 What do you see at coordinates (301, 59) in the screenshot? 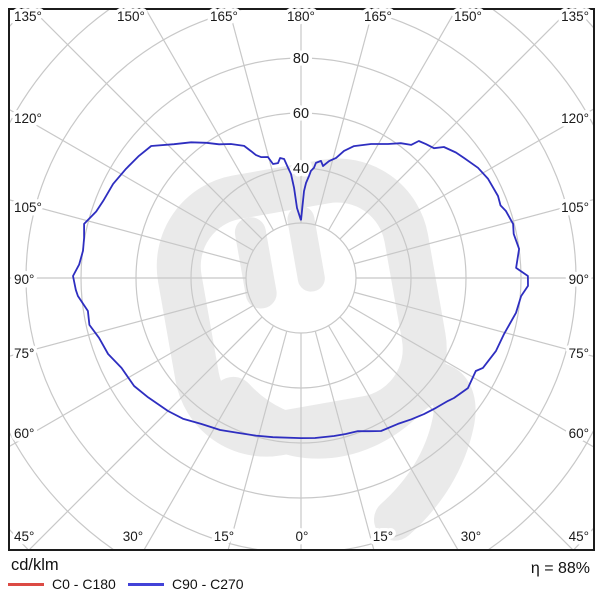
I see `ring-value-label: 80` at bounding box center [301, 59].